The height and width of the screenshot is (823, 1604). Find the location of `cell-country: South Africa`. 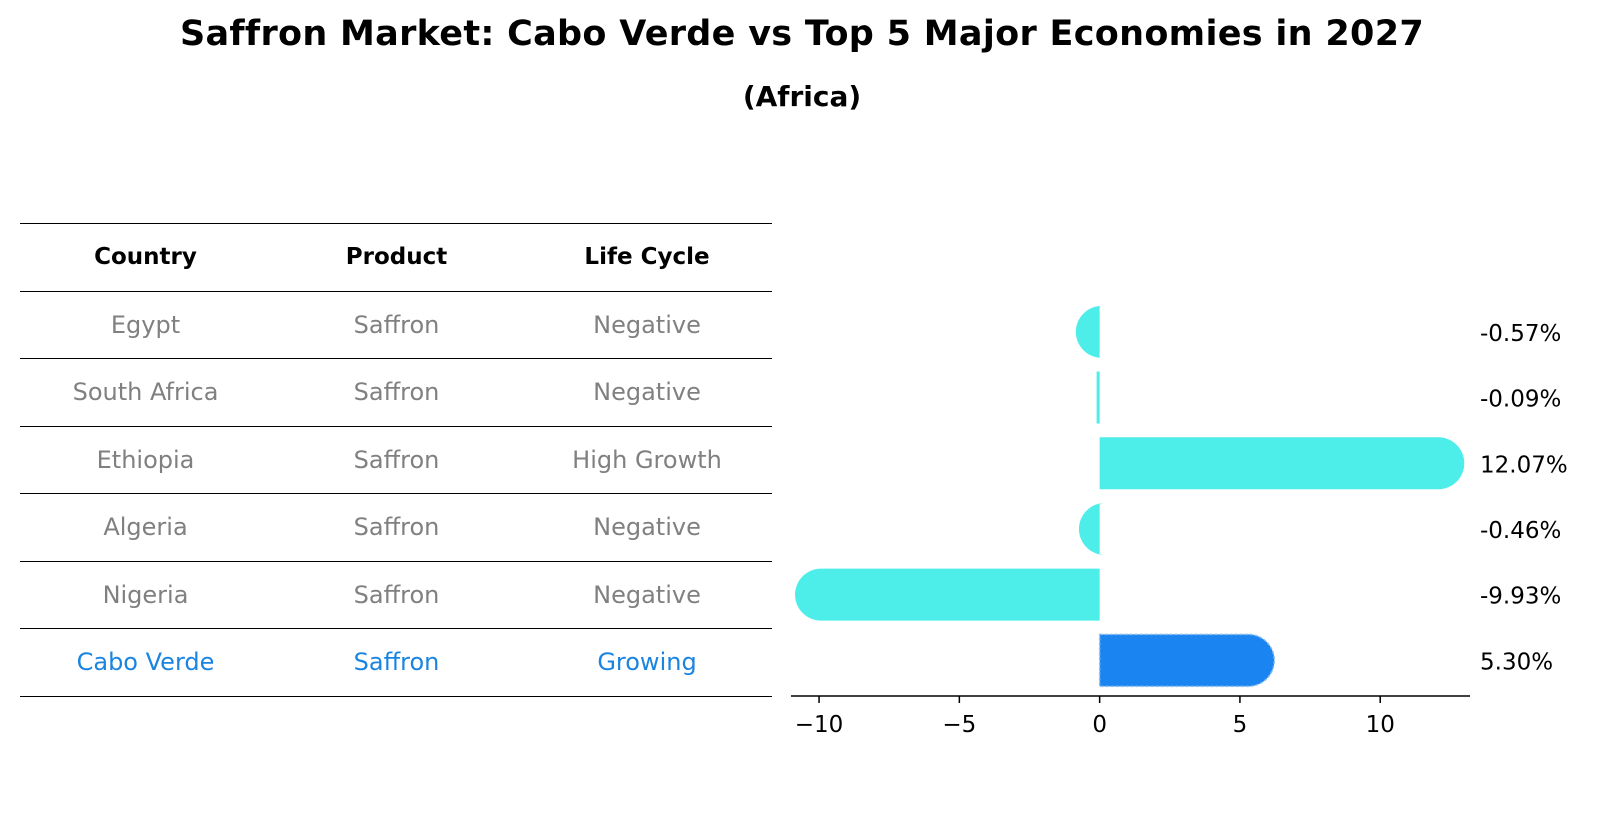

cell-country: South Africa is located at coordinates (145, 392).